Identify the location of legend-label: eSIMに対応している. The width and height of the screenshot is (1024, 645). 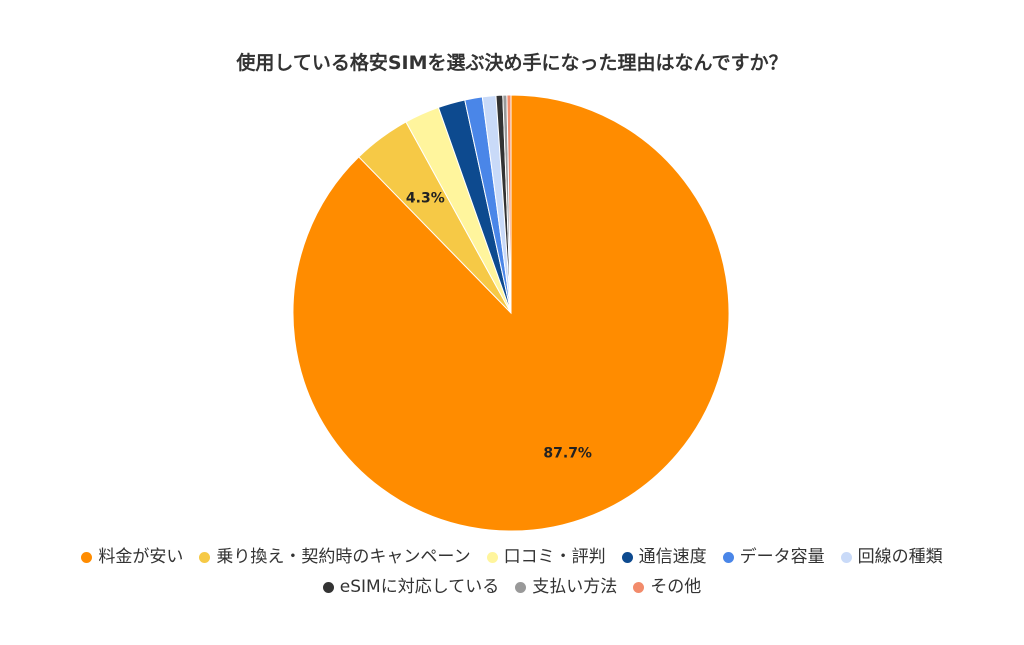
(419, 587).